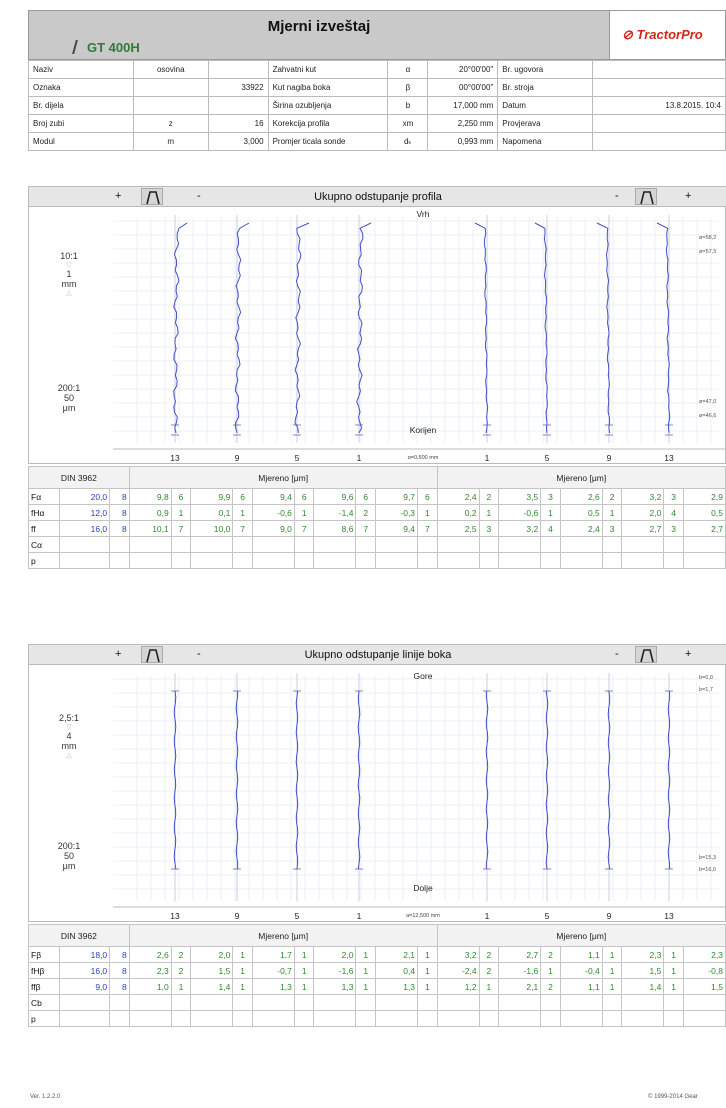  I want to click on tooth-number-label: 1, so click(359, 916).